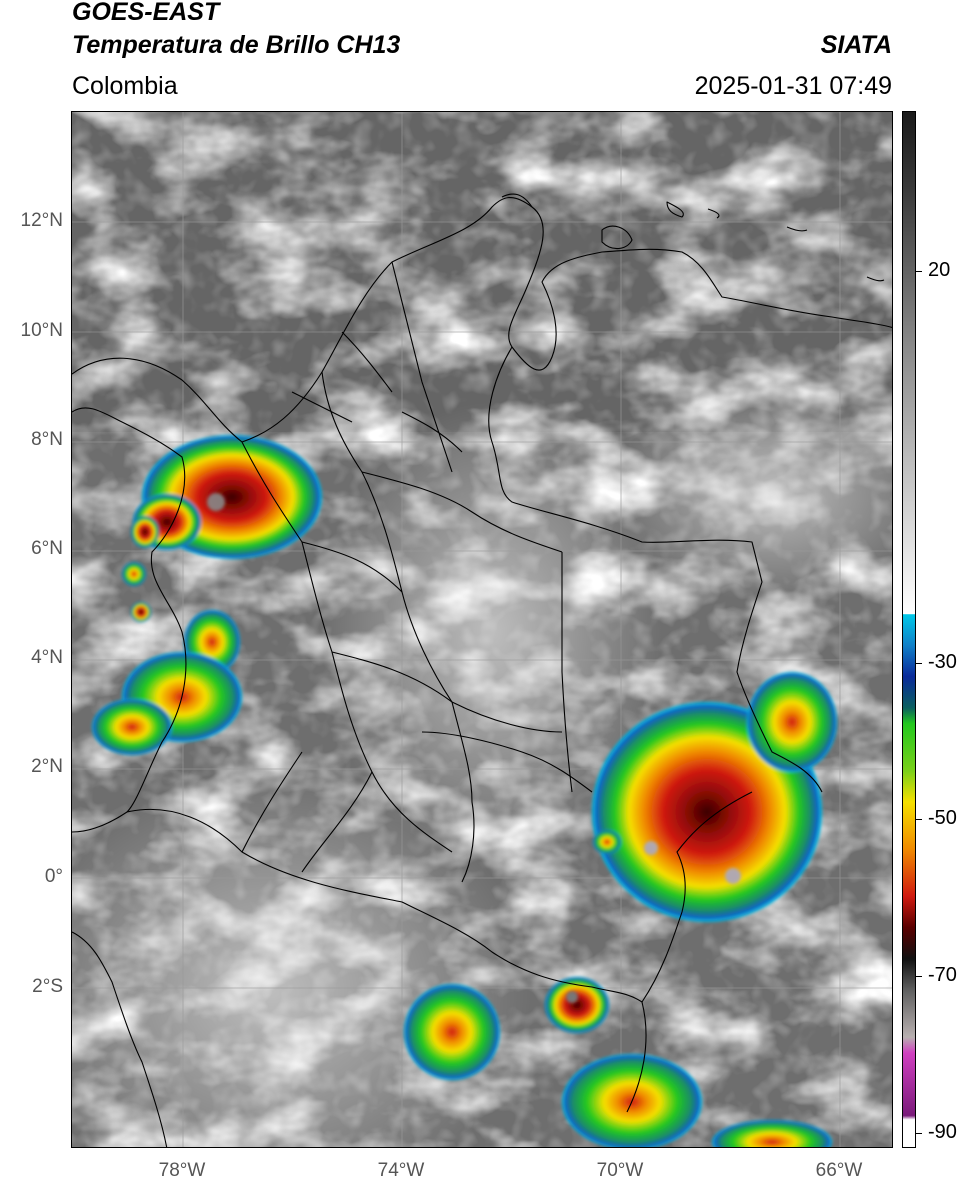 The height and width of the screenshot is (1190, 966). Describe the element at coordinates (125, 86) in the screenshot. I see `region-label: Colombia` at that location.